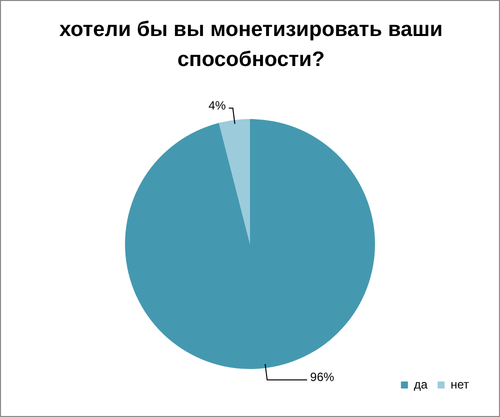 The width and height of the screenshot is (500, 417). Describe the element at coordinates (460, 384) in the screenshot. I see `legend-label: нет` at that location.